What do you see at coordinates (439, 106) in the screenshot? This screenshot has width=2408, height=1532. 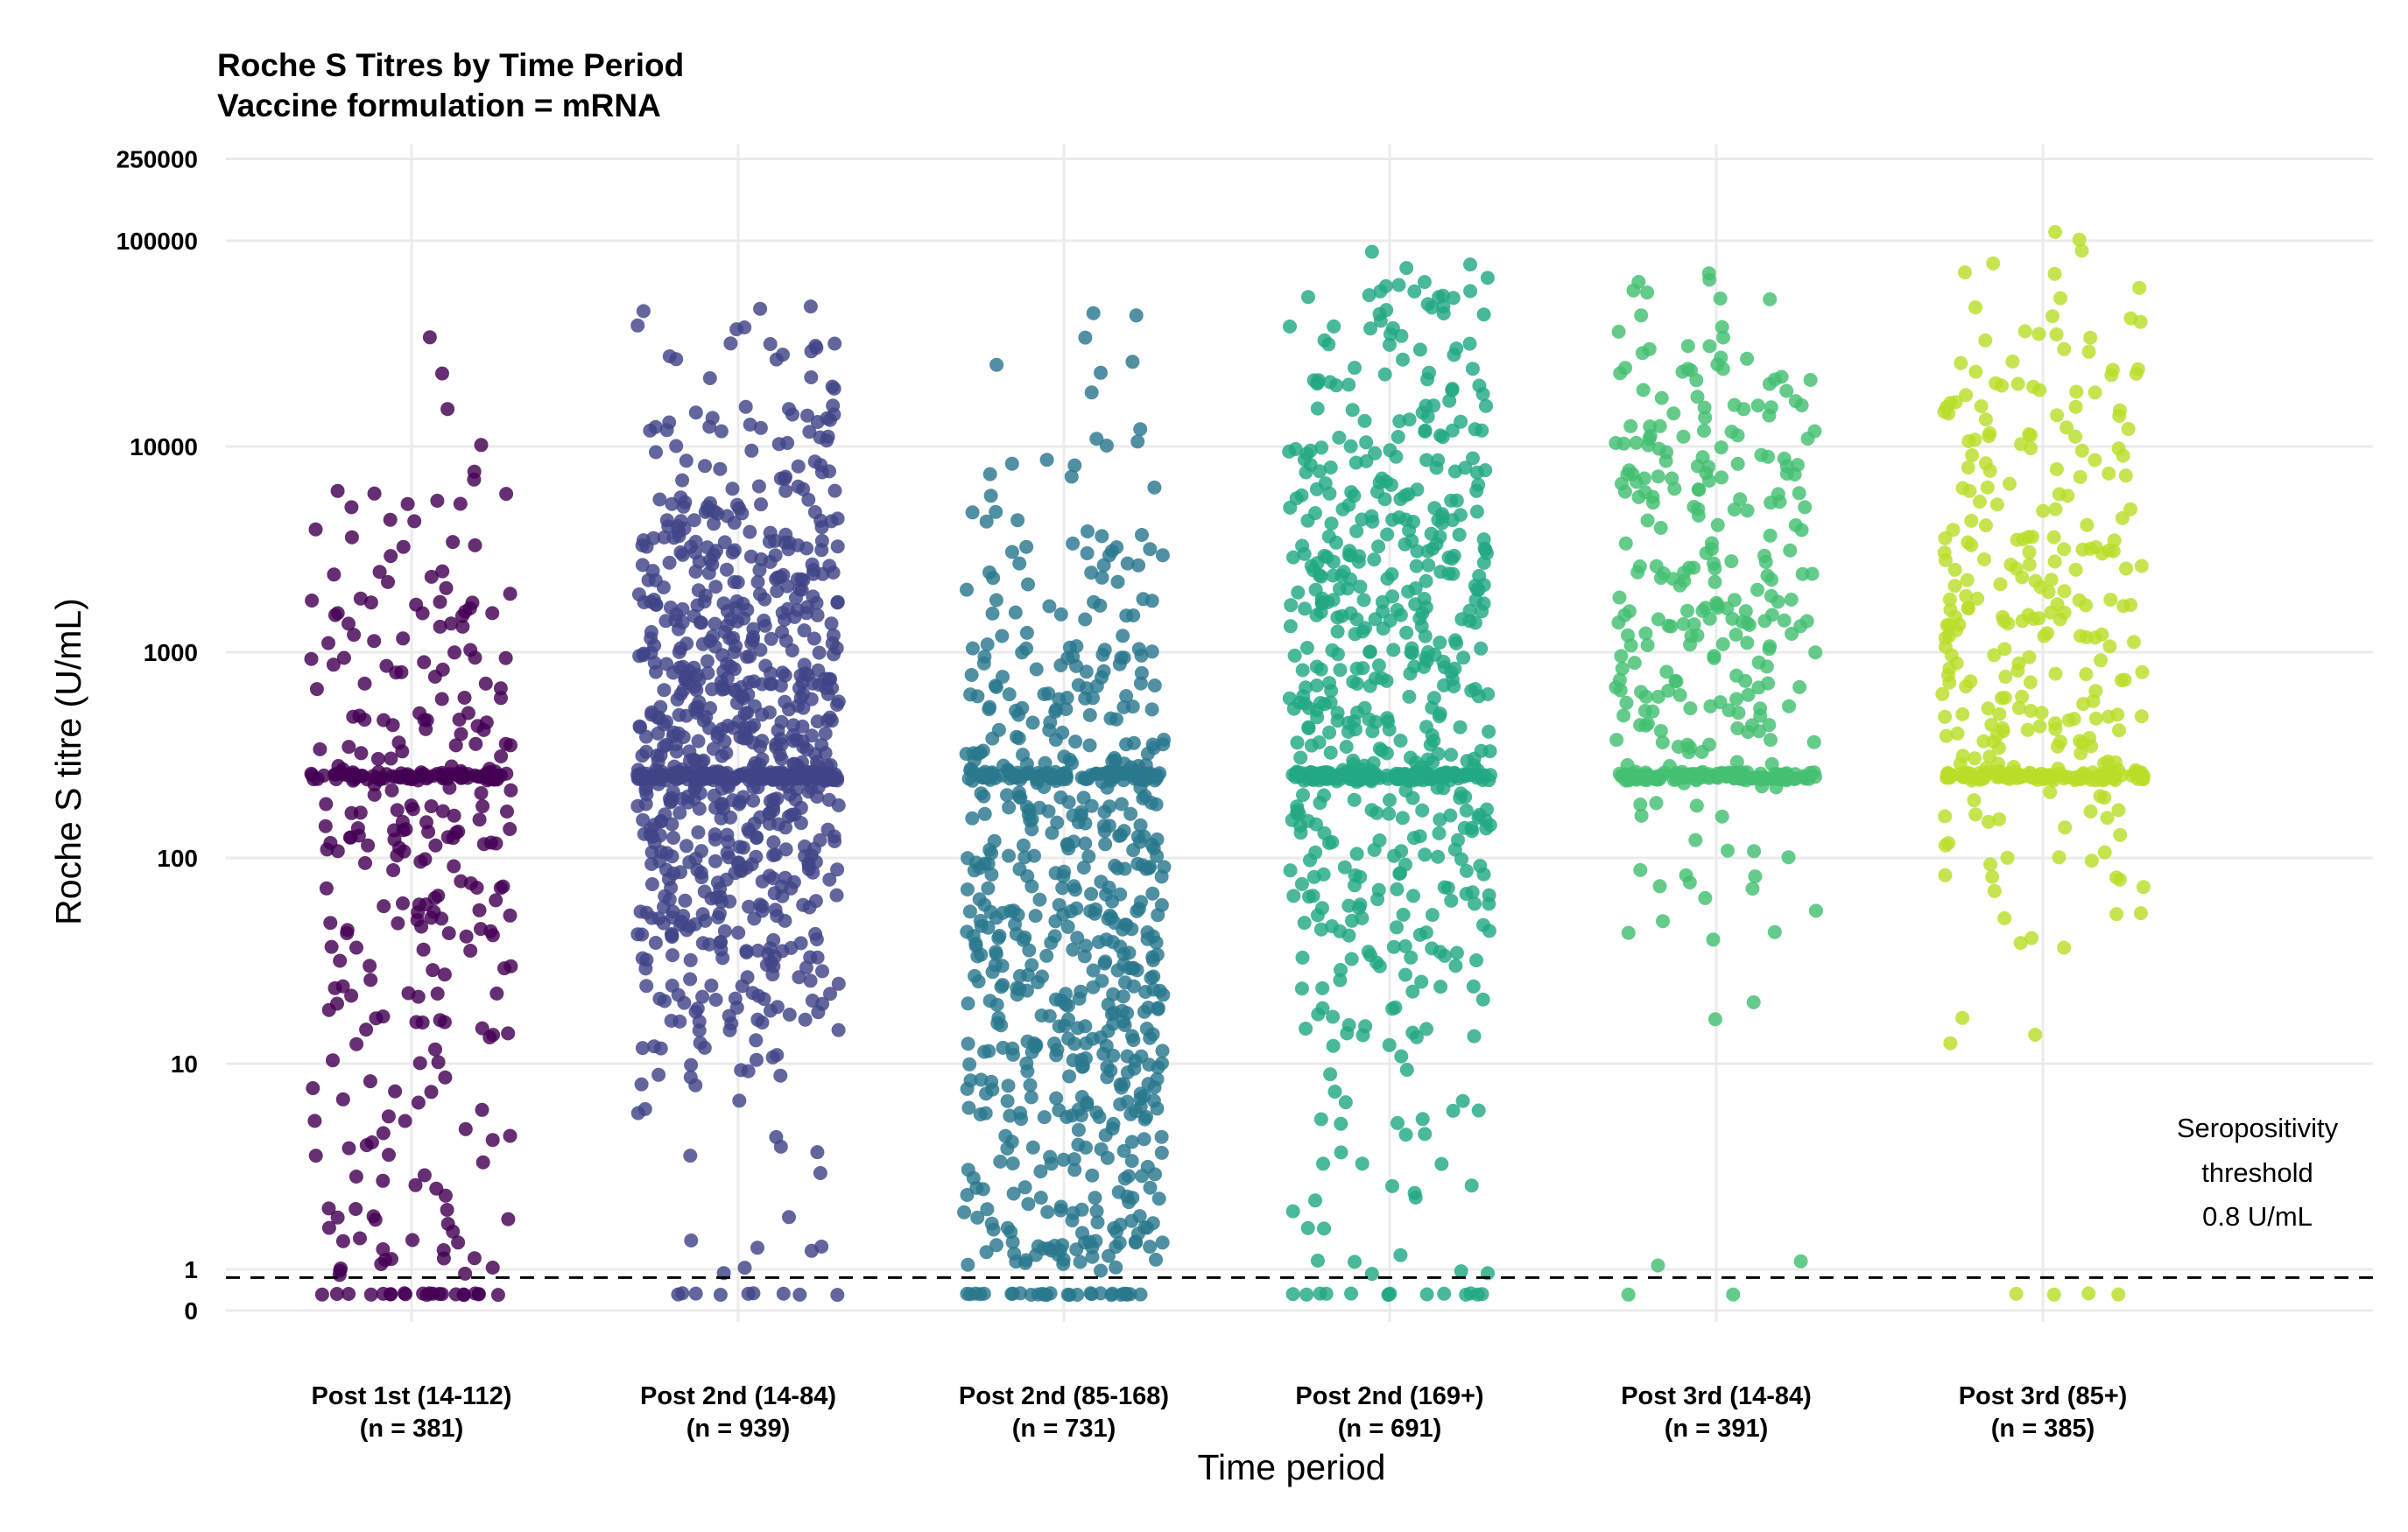 I see `chart-subtitle: Vaccine formulation = mRNA` at bounding box center [439, 106].